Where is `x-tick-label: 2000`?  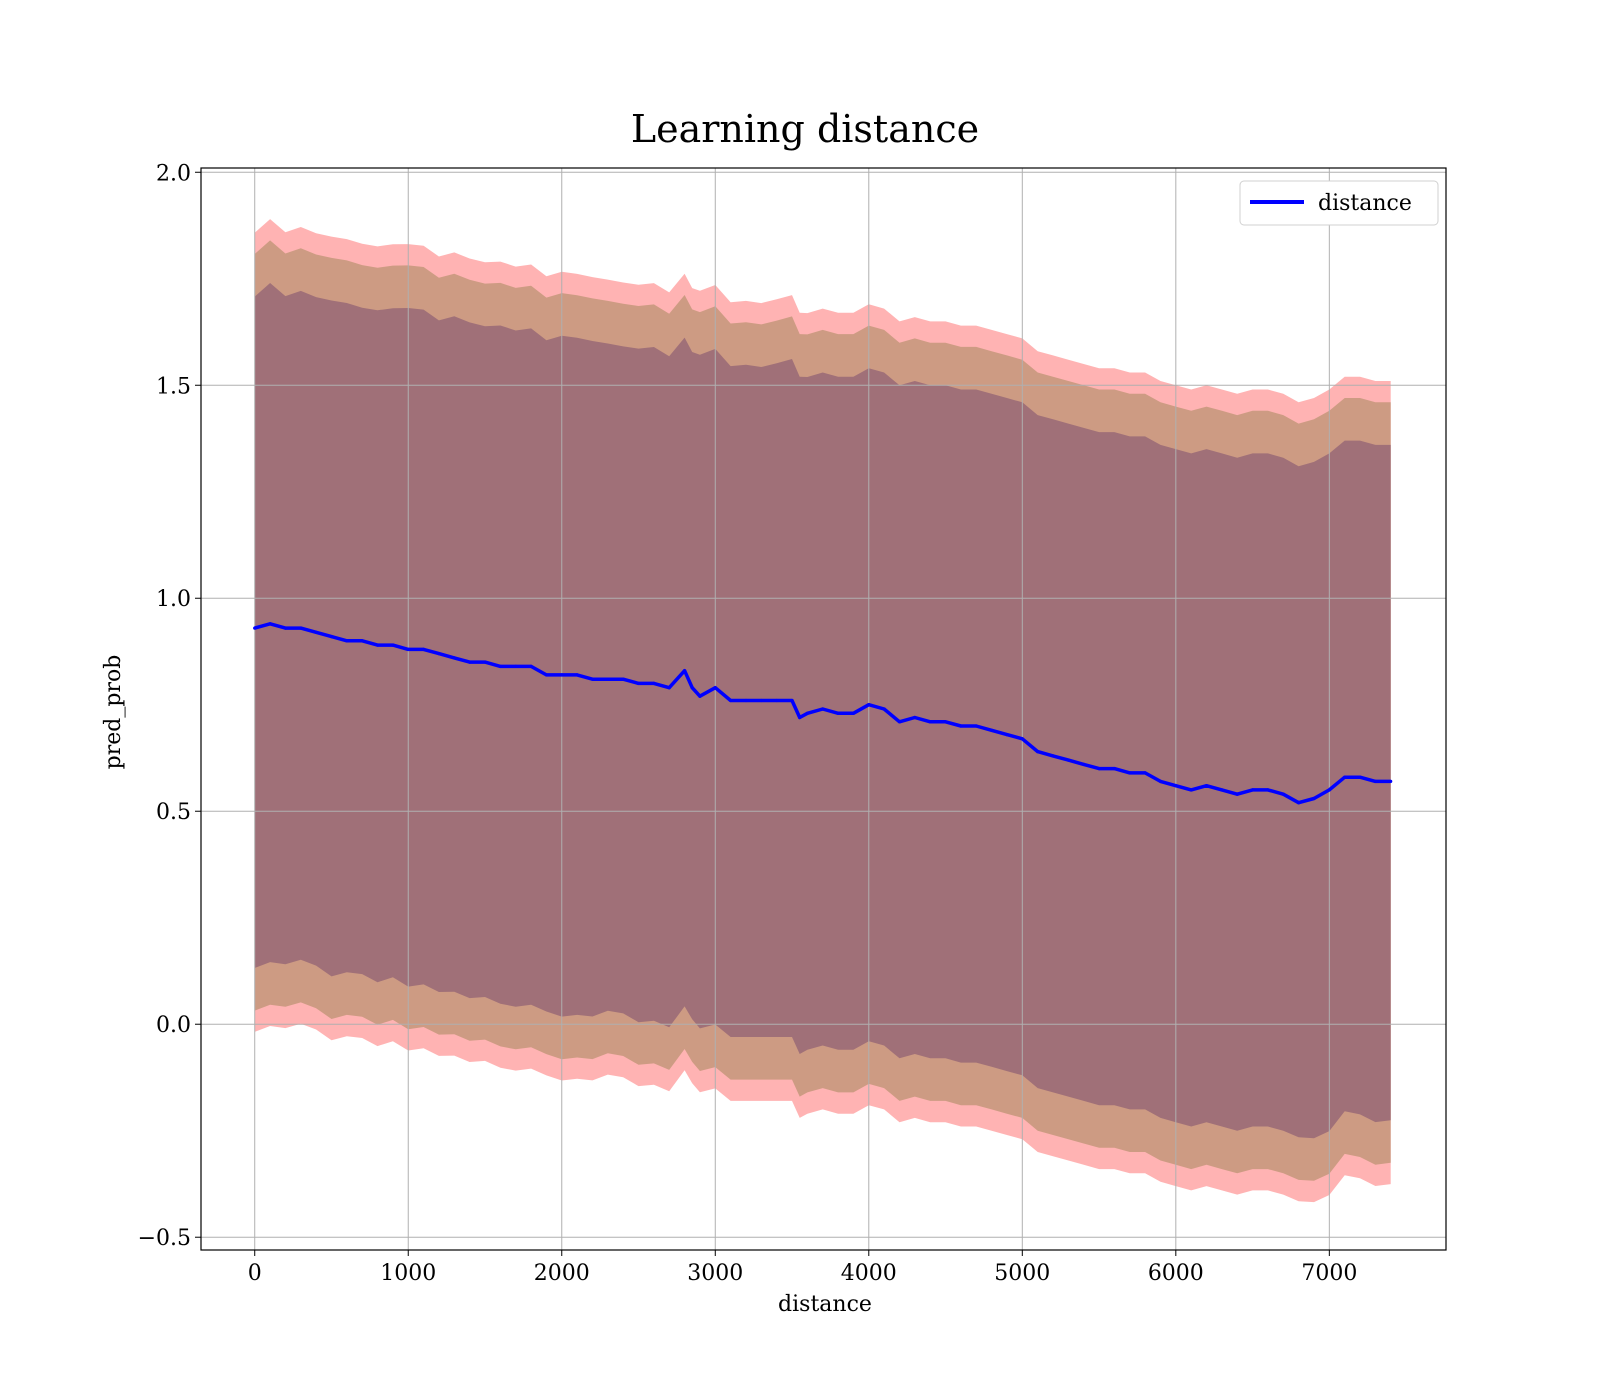 x-tick-label: 2000 is located at coordinates (562, 1273).